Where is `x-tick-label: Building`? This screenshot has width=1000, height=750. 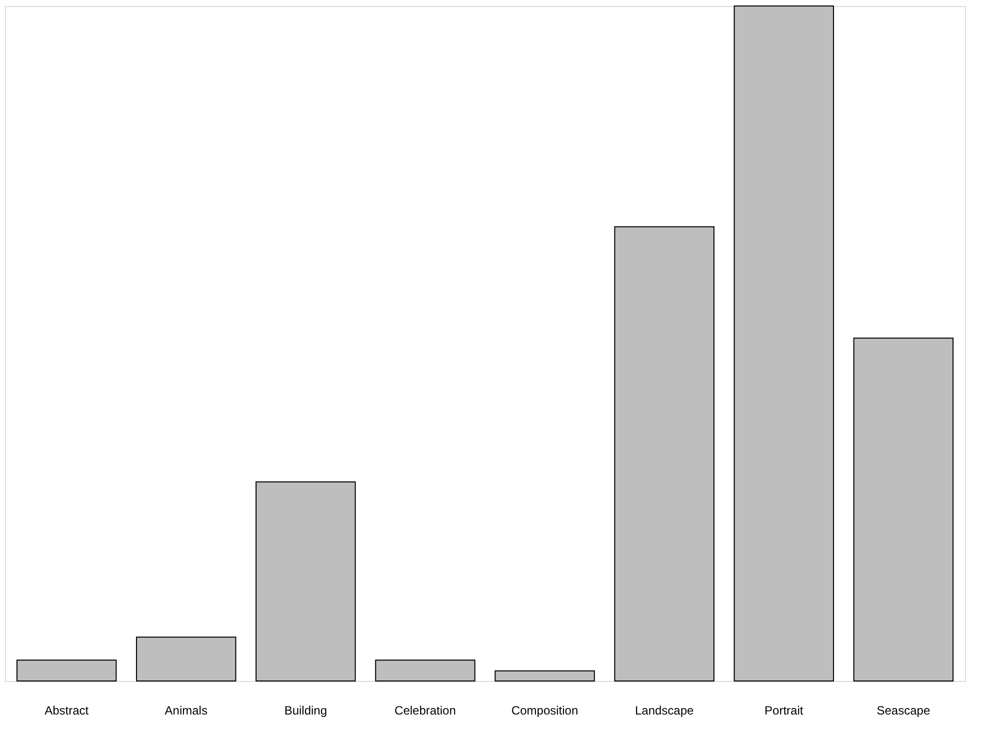
x-tick-label: Building is located at coordinates (306, 711).